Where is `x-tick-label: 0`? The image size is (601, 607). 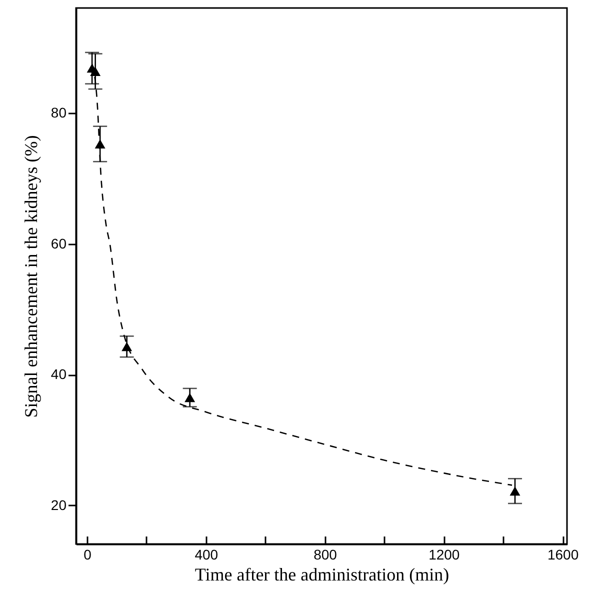 x-tick-label: 0 is located at coordinates (88, 554).